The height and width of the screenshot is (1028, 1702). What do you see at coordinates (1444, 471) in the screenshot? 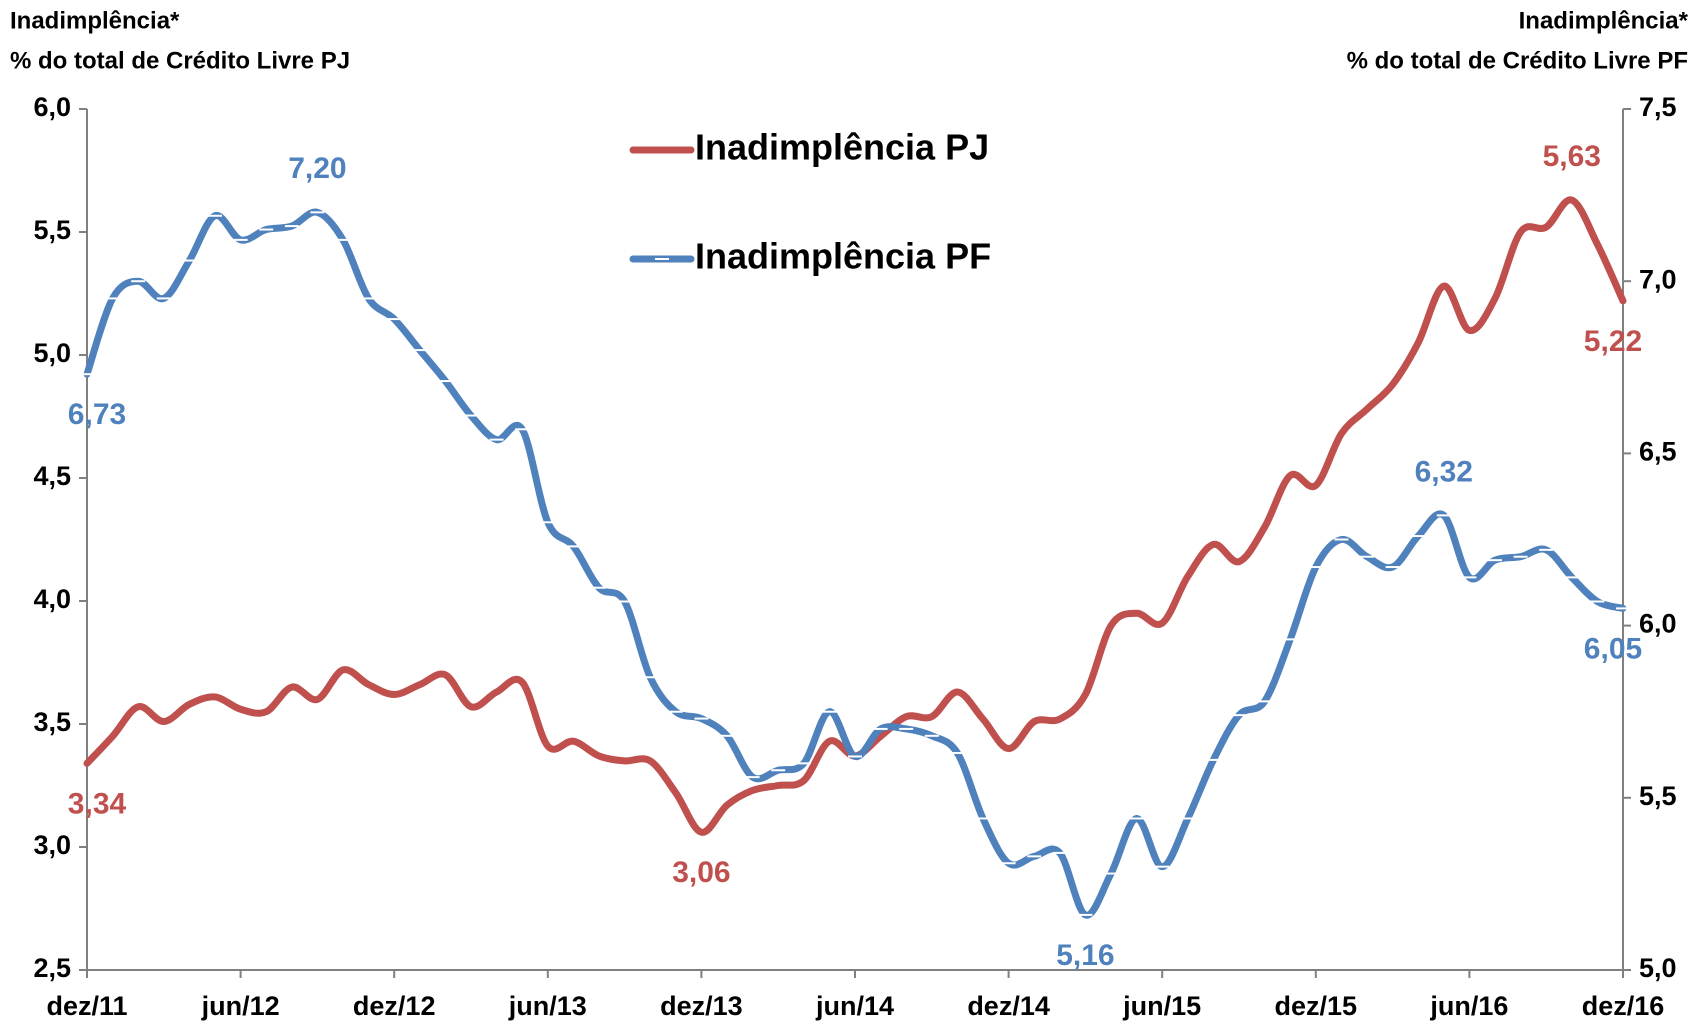
I see `data-label: 6,32` at bounding box center [1444, 471].